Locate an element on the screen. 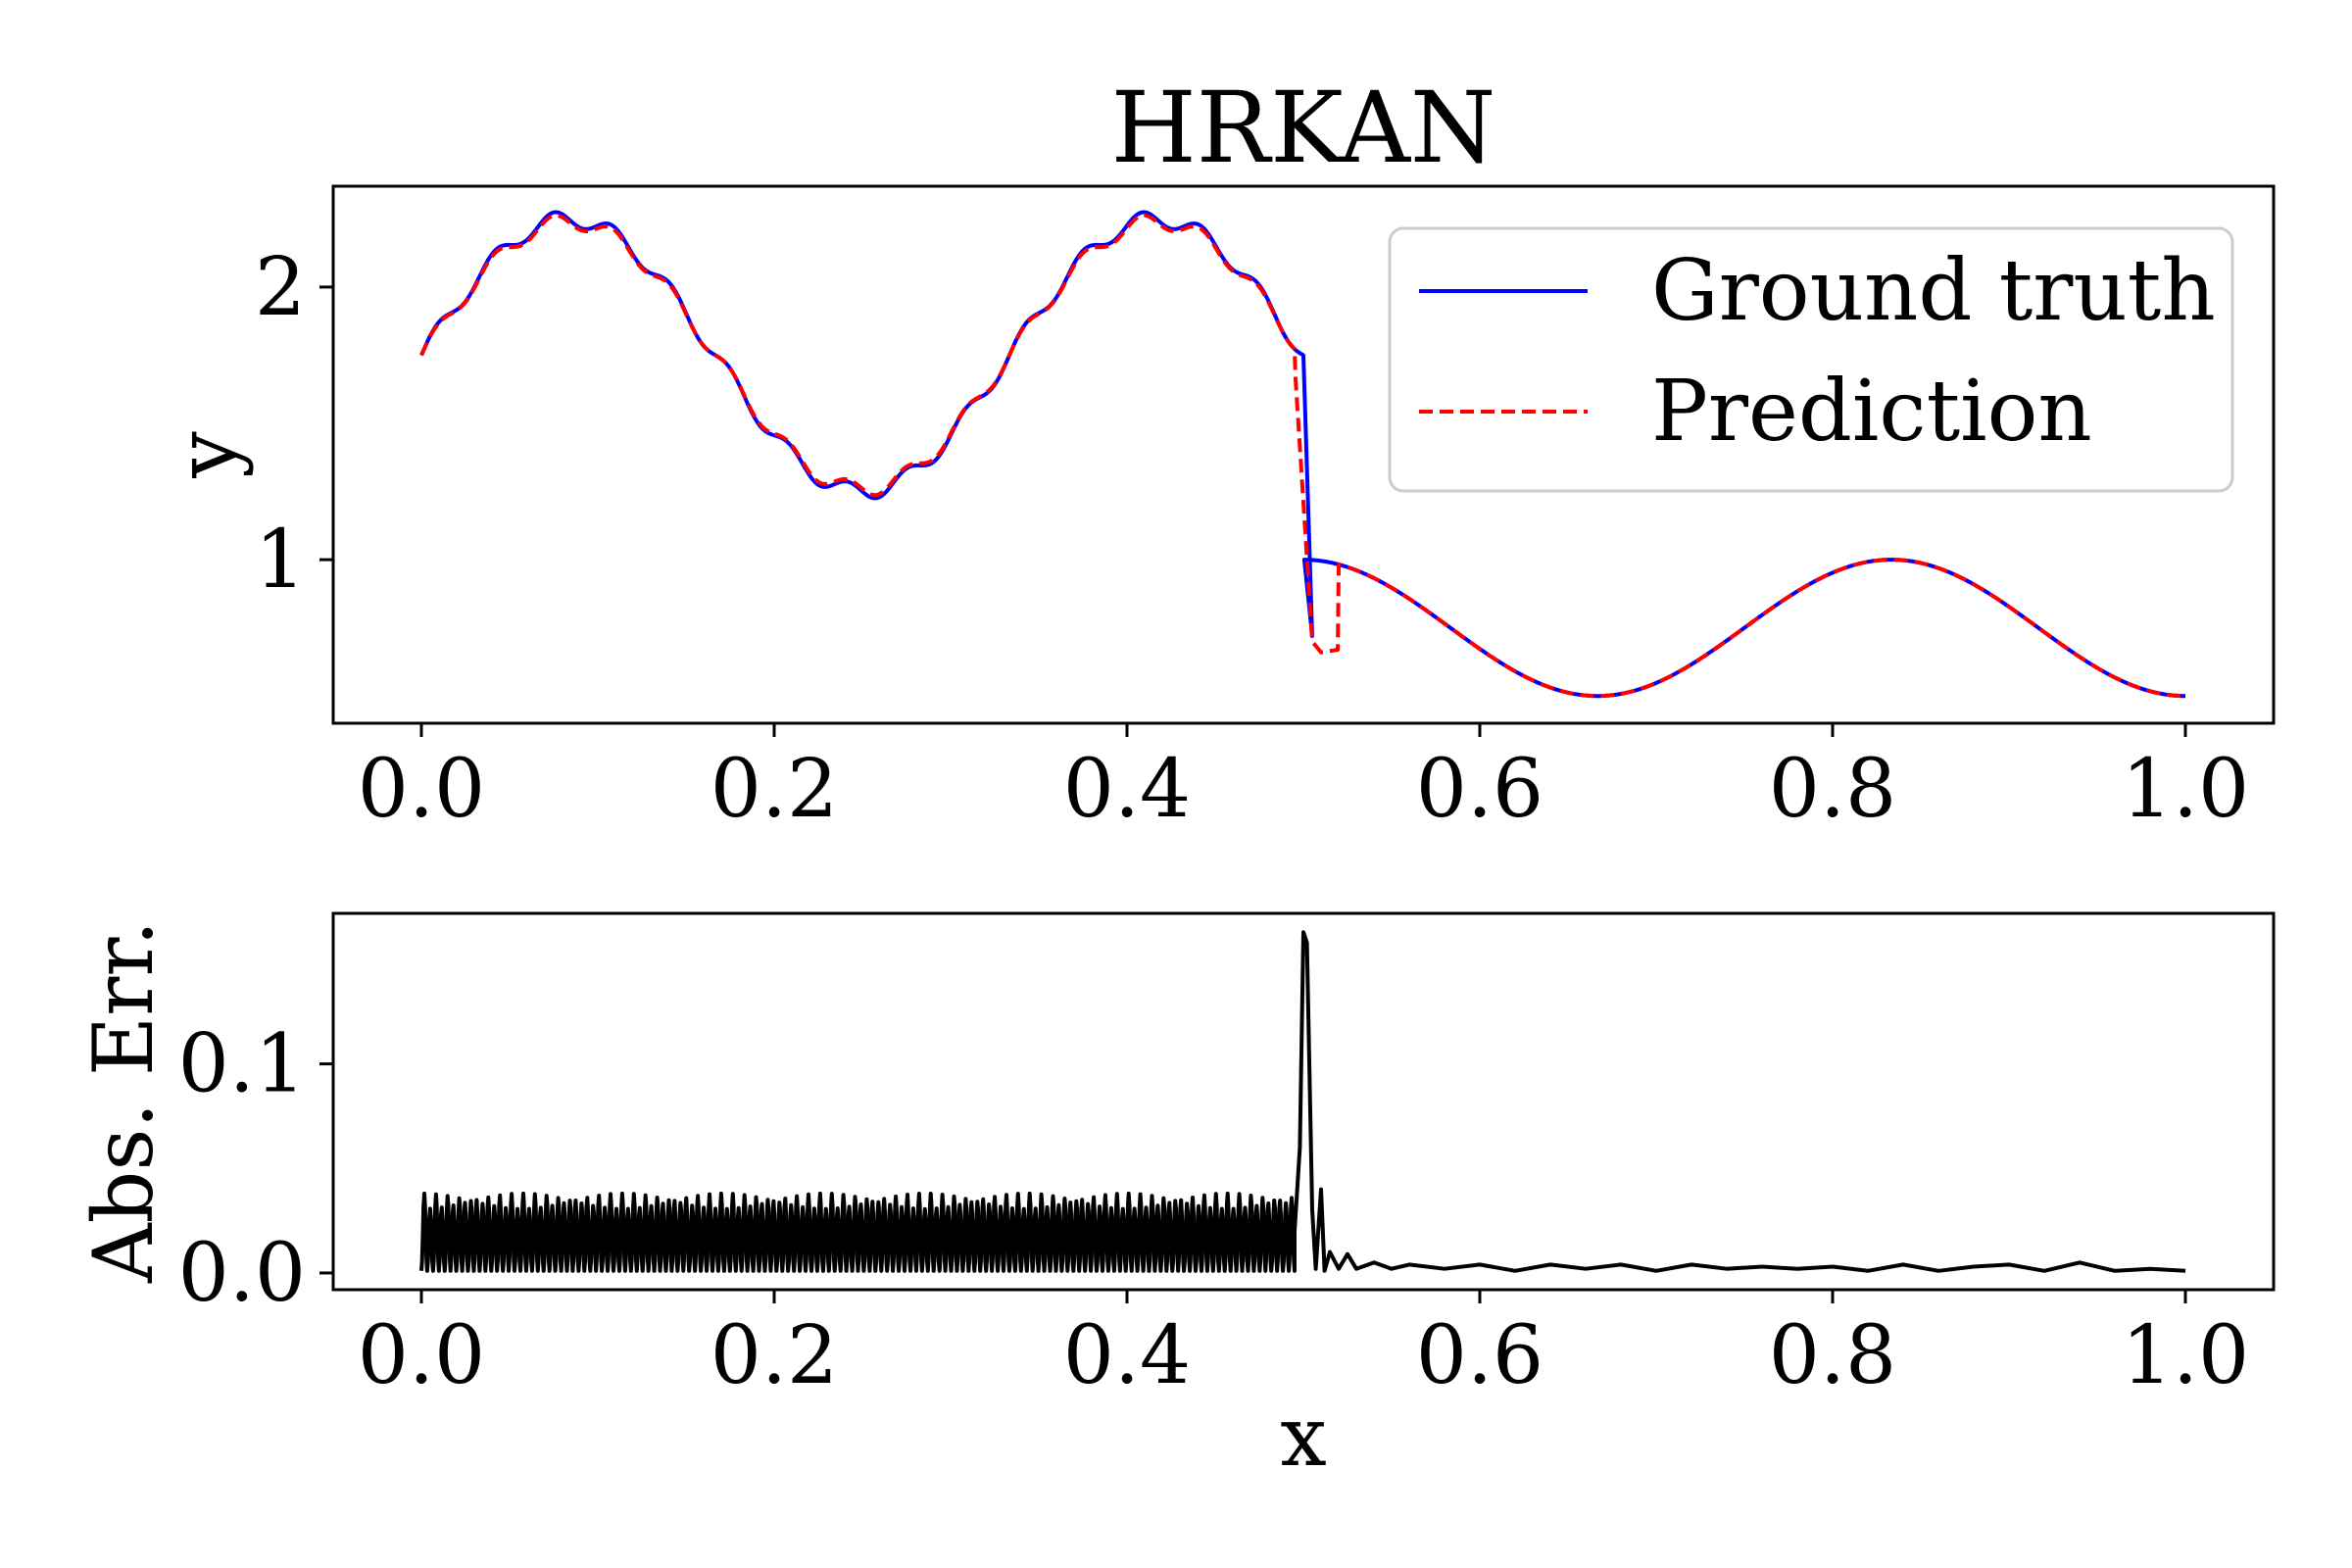  top-x-axis: 0.0 0.2 0.4 0.6 0.8 1.0 is located at coordinates (1303, 779).